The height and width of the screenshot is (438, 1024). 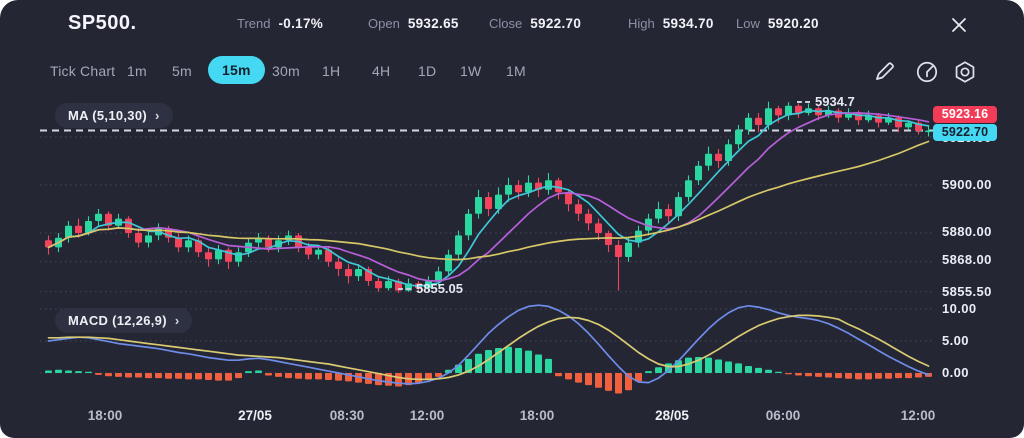 I want to click on tab-30min: 30m, so click(x=286, y=71).